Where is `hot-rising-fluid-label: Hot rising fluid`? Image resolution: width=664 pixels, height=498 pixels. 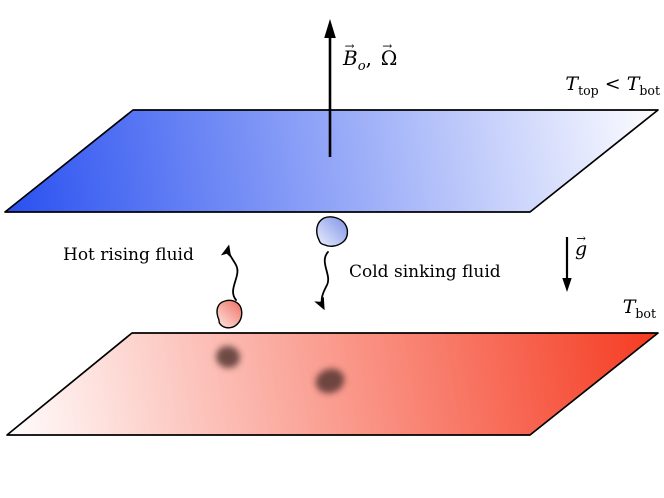
hot-rising-fluid-label: Hot rising fluid is located at coordinates (128, 255).